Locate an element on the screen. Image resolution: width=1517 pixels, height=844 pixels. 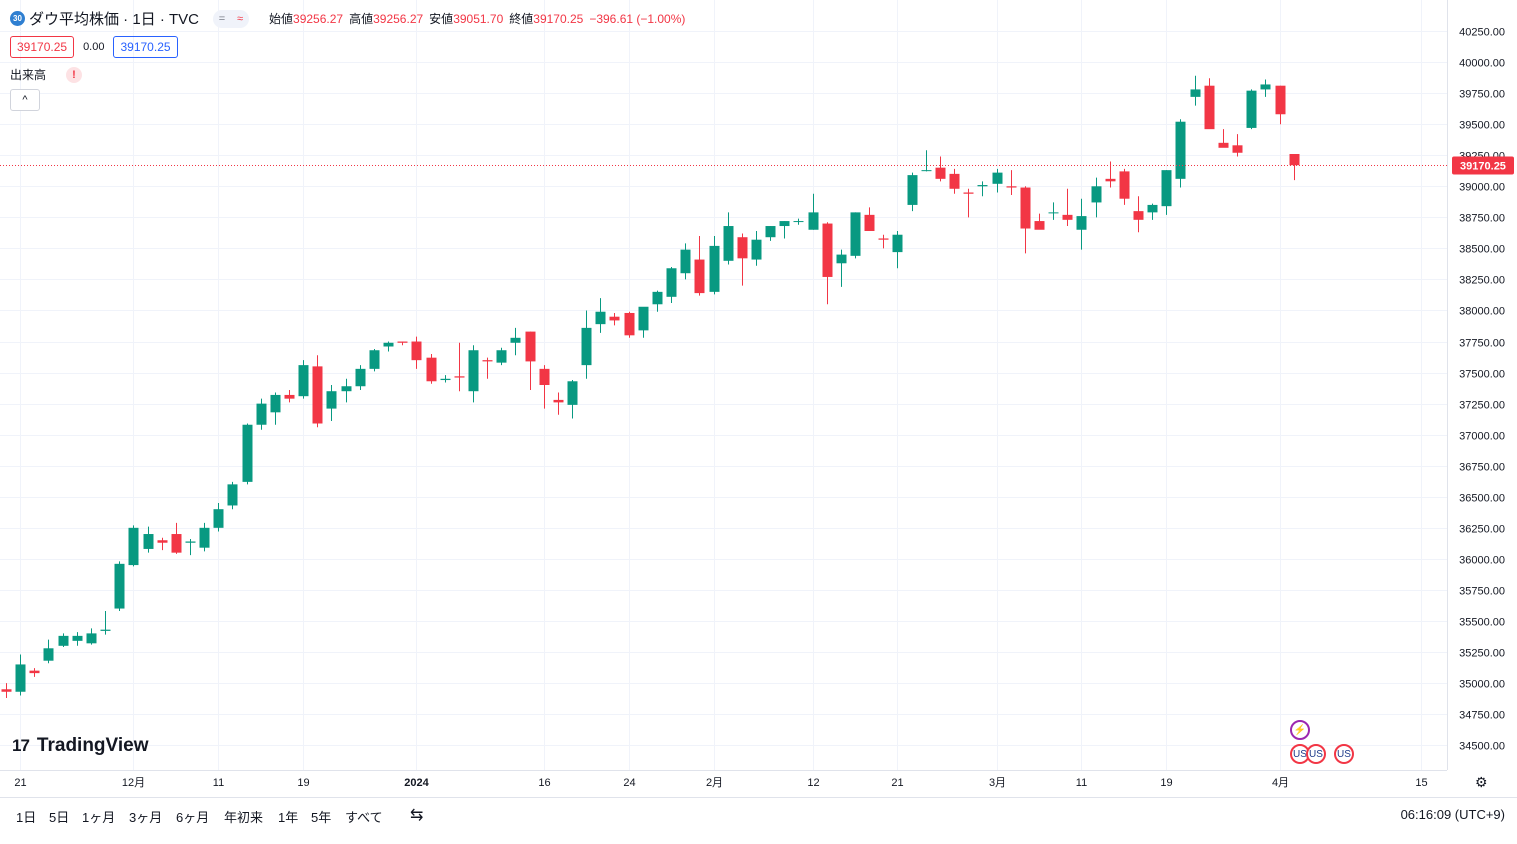
range-button-all: すべて is located at coordinates (364, 817).